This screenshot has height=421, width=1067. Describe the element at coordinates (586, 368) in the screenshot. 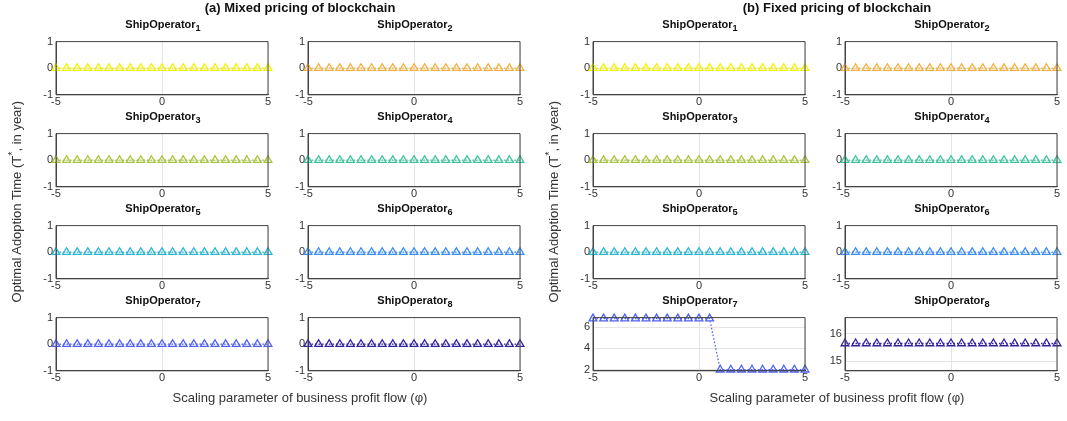

I see `y-tick-label: 2` at that location.